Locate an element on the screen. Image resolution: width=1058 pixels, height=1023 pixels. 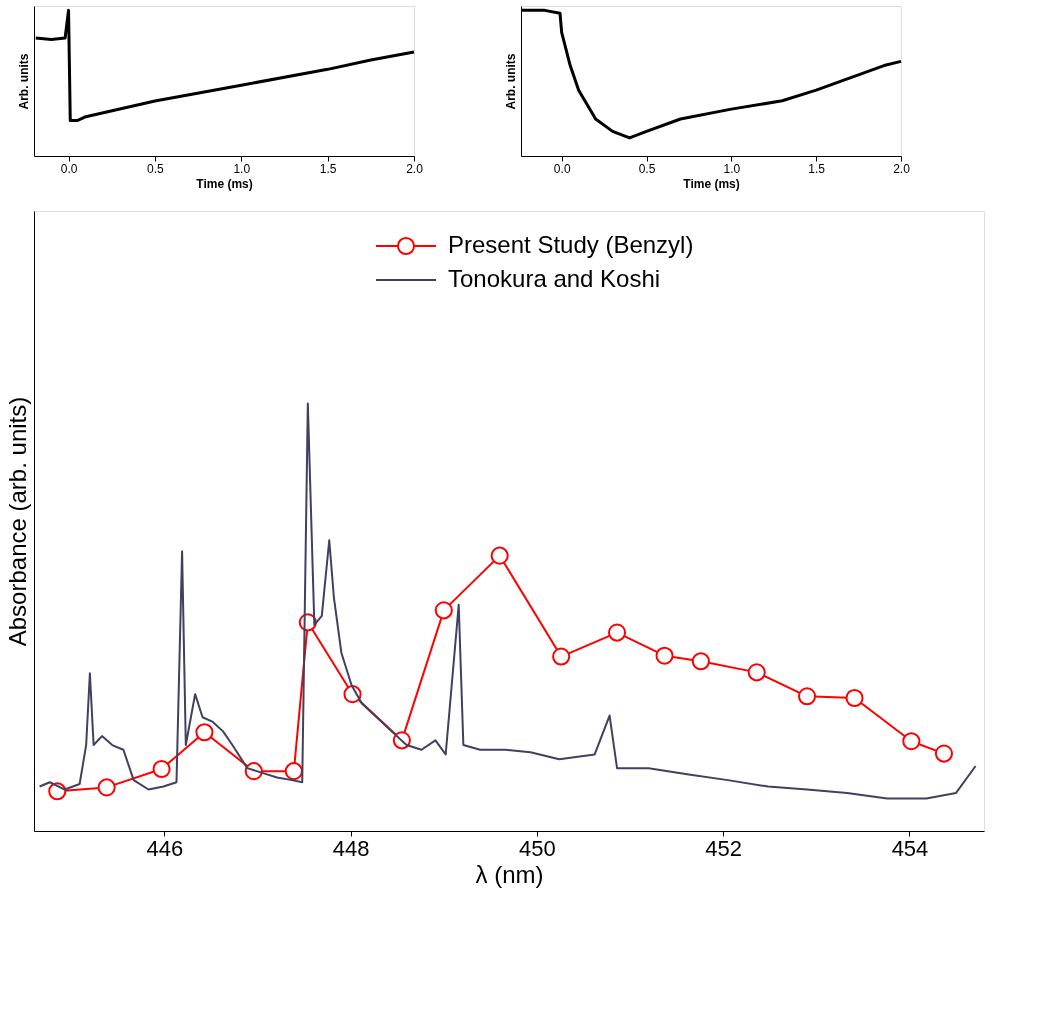
x-tick-label: 448 is located at coordinates (351, 848).